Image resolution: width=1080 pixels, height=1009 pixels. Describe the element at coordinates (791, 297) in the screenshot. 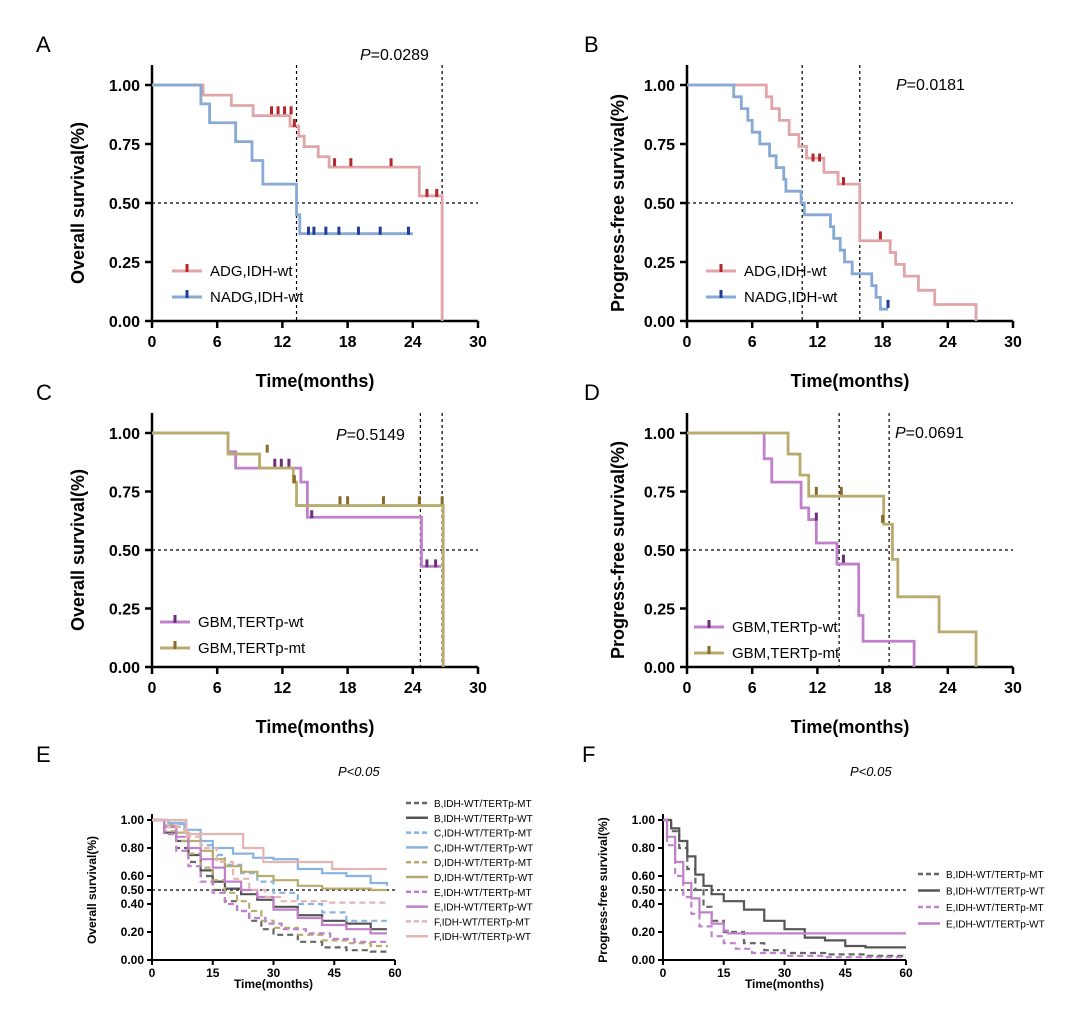

I see `legend-entry: NADG,IDH-wt` at that location.